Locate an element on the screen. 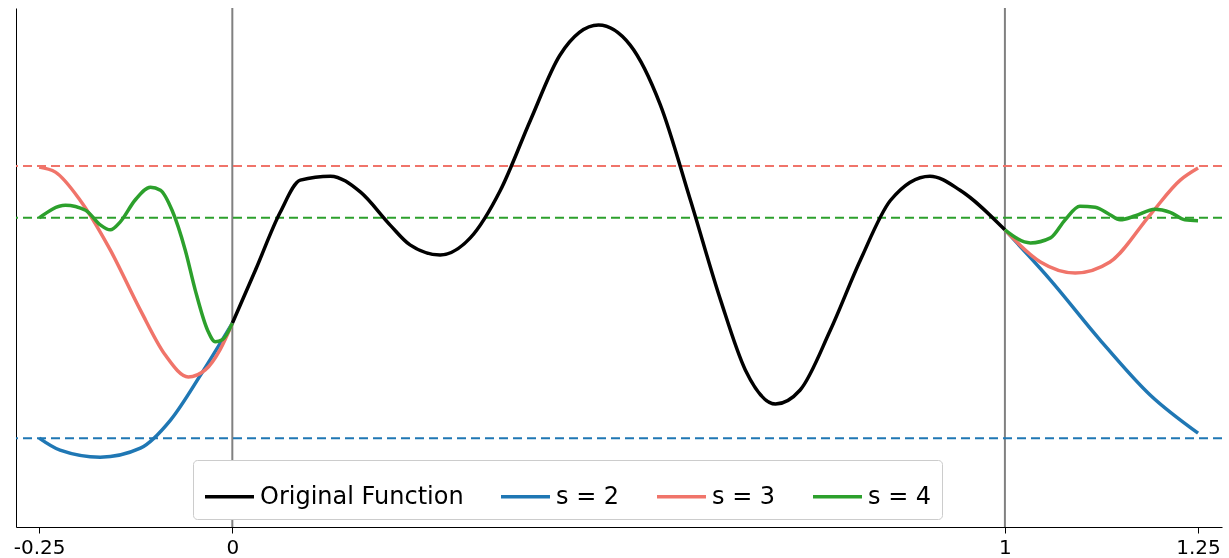 The height and width of the screenshot is (558, 1229). legend-label: s = 2 is located at coordinates (588, 495).